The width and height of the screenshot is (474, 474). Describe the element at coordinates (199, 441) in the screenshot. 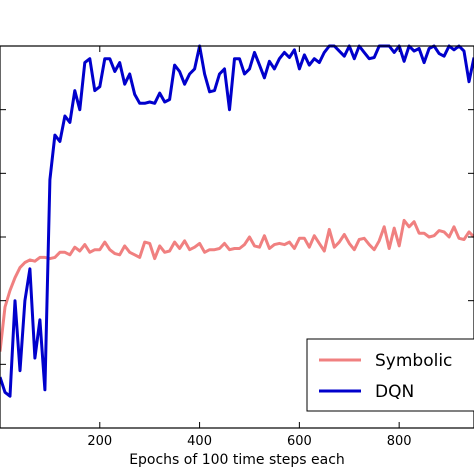

I see `x-tick-label: 400` at that location.